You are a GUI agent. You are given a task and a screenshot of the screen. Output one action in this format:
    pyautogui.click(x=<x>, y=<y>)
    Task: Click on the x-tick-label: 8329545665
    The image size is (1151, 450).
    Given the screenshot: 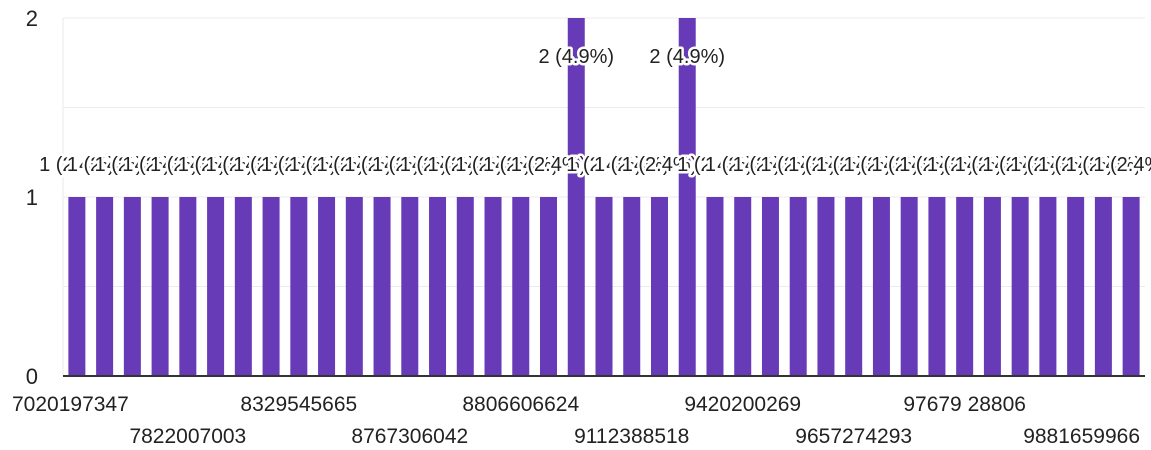 What is the action you would take?
    pyautogui.click(x=298, y=404)
    